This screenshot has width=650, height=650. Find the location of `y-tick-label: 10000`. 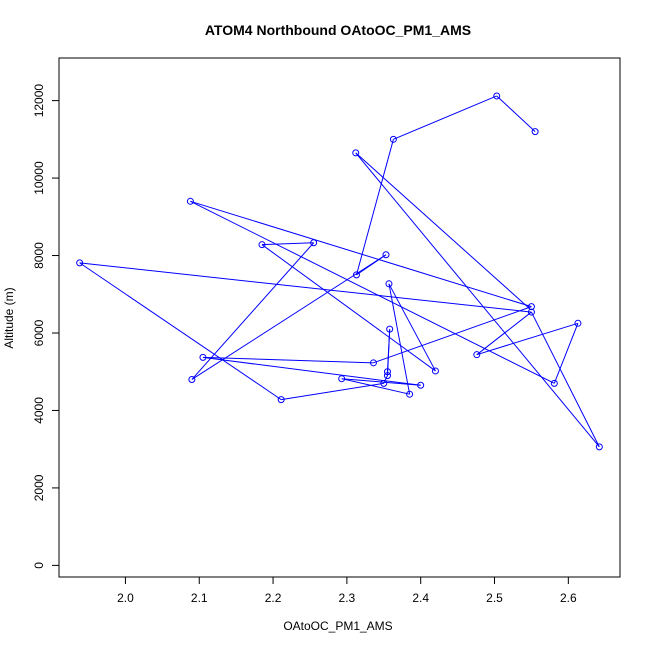

y-tick-label: 10000 is located at coordinates (39, 178).